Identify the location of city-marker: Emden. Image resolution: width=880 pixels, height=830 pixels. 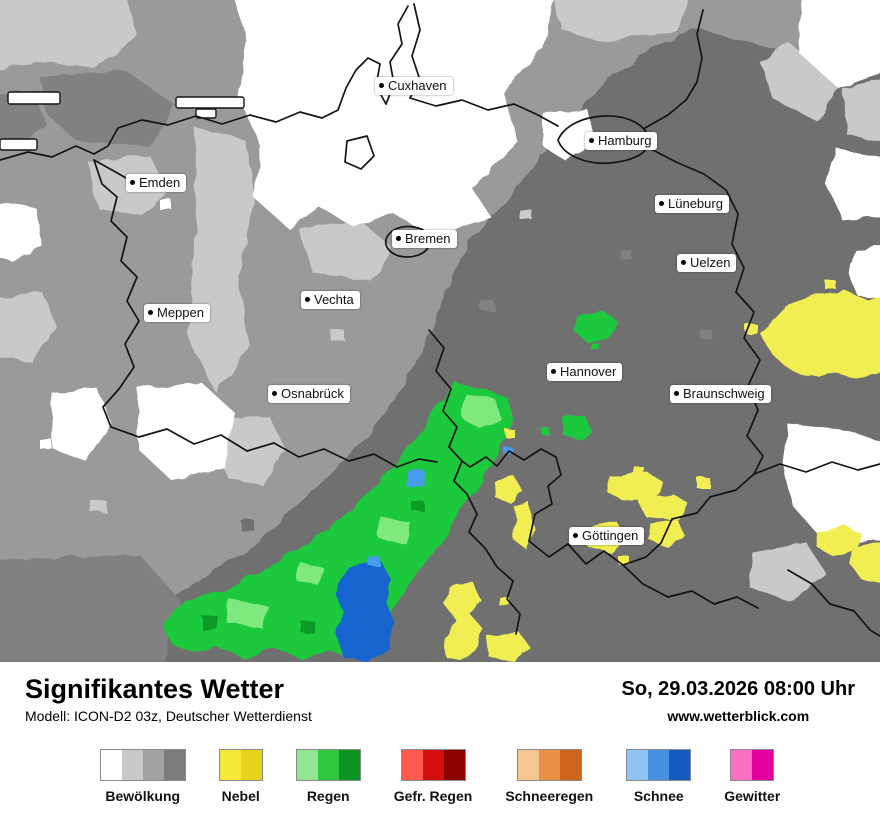
(156, 183).